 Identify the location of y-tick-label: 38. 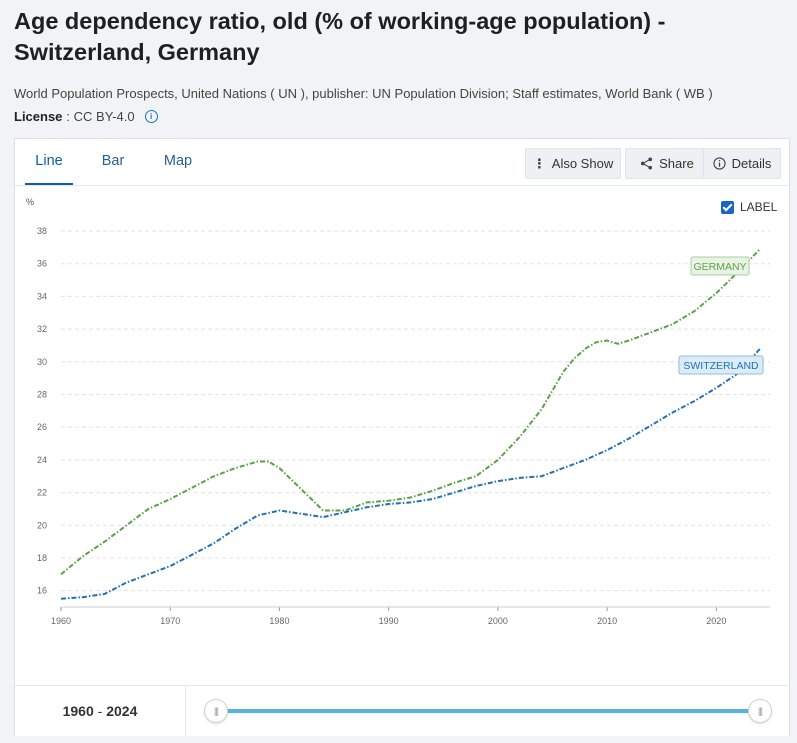
(42, 231).